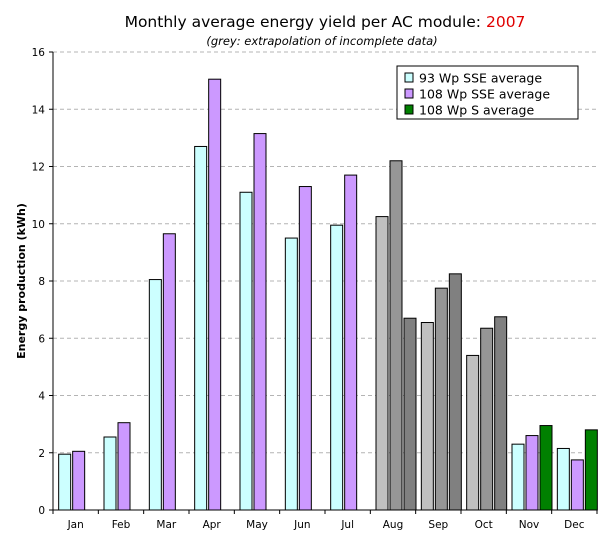 This screenshot has width=610, height=560. I want to click on x-tick-label-jul: Jul, so click(347, 525).